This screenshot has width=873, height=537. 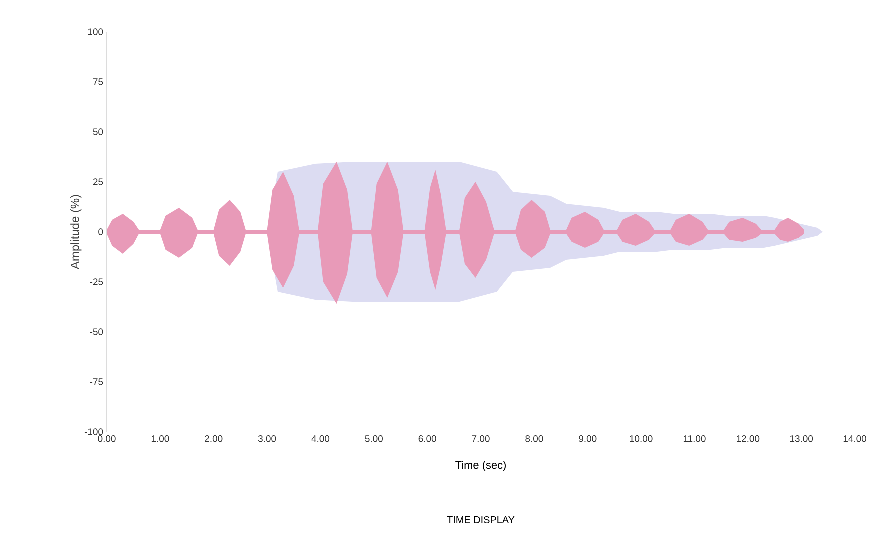 What do you see at coordinates (321, 439) in the screenshot?
I see `x-tick-label: 4.00` at bounding box center [321, 439].